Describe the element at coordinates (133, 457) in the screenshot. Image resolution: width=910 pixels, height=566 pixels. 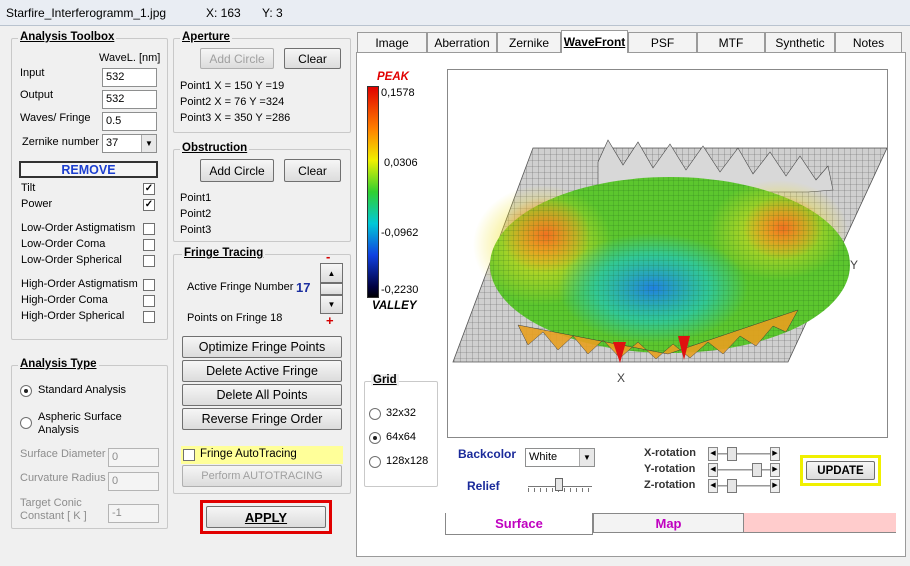
I see `surface-diameter-field: 0` at that location.